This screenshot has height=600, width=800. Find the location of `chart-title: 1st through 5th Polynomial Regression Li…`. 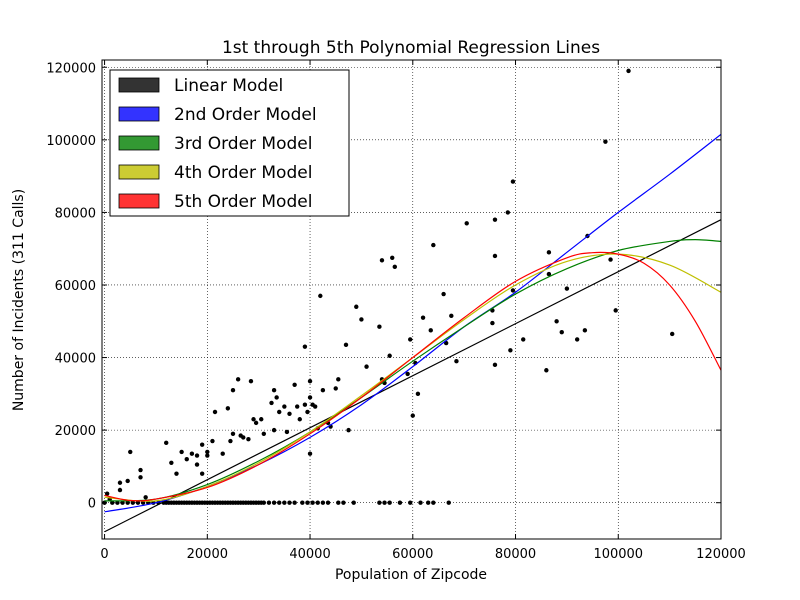

chart-title: 1st through 5th Polynomial Regression Li… is located at coordinates (411, 48).